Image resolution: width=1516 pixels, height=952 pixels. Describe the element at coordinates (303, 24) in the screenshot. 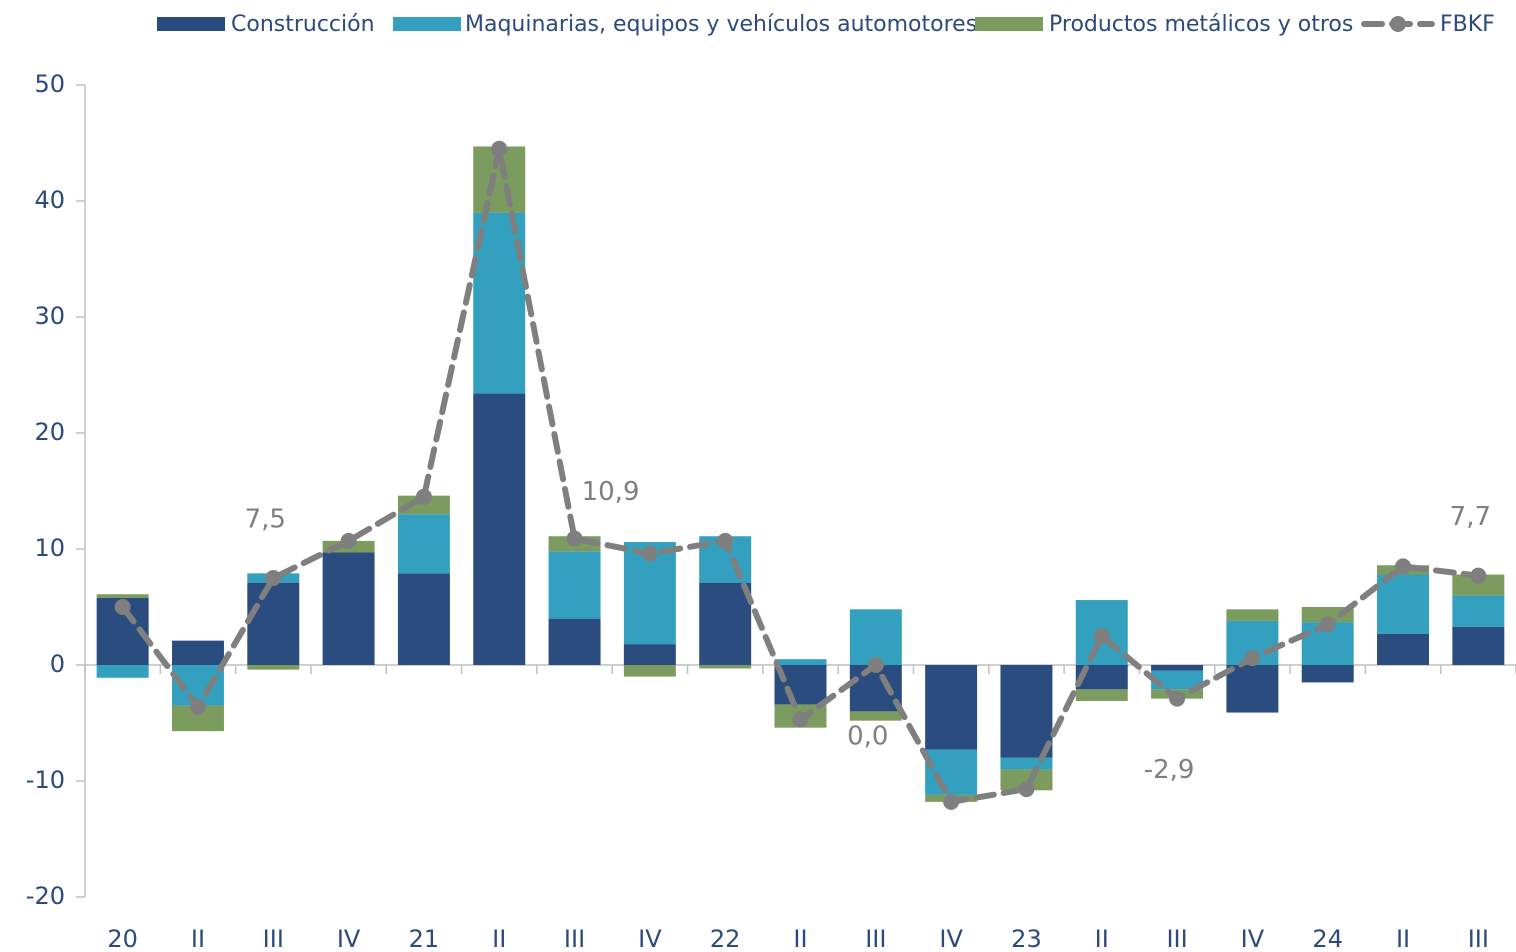

I see `legend-label: Construcción` at that location.